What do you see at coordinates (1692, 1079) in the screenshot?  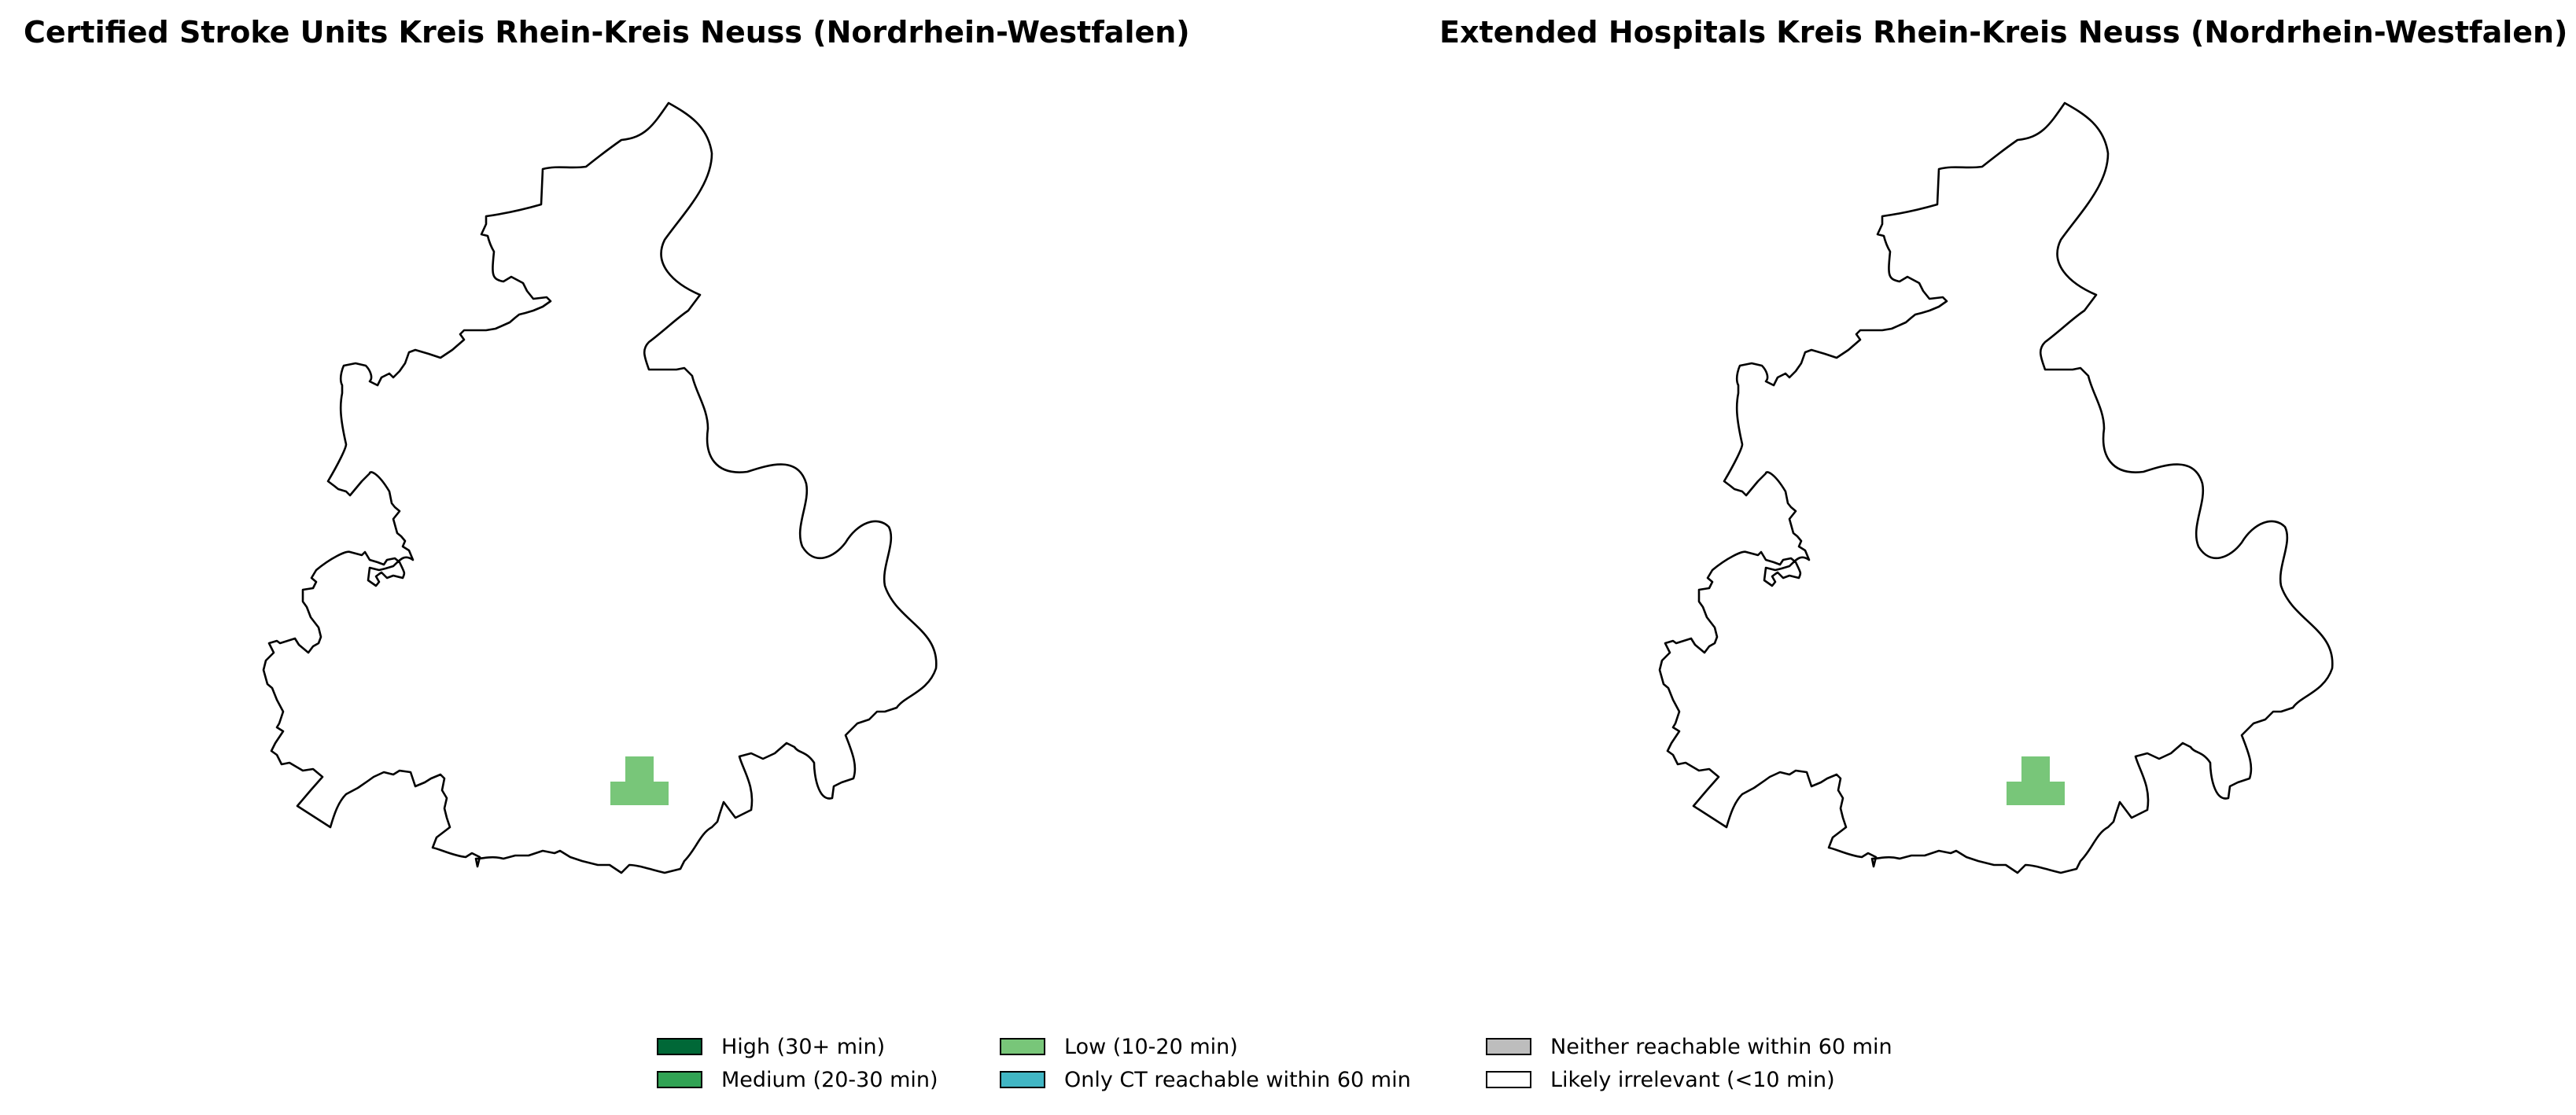 I see `legend-label: Likely irrelevant (<10 min)` at bounding box center [1692, 1079].